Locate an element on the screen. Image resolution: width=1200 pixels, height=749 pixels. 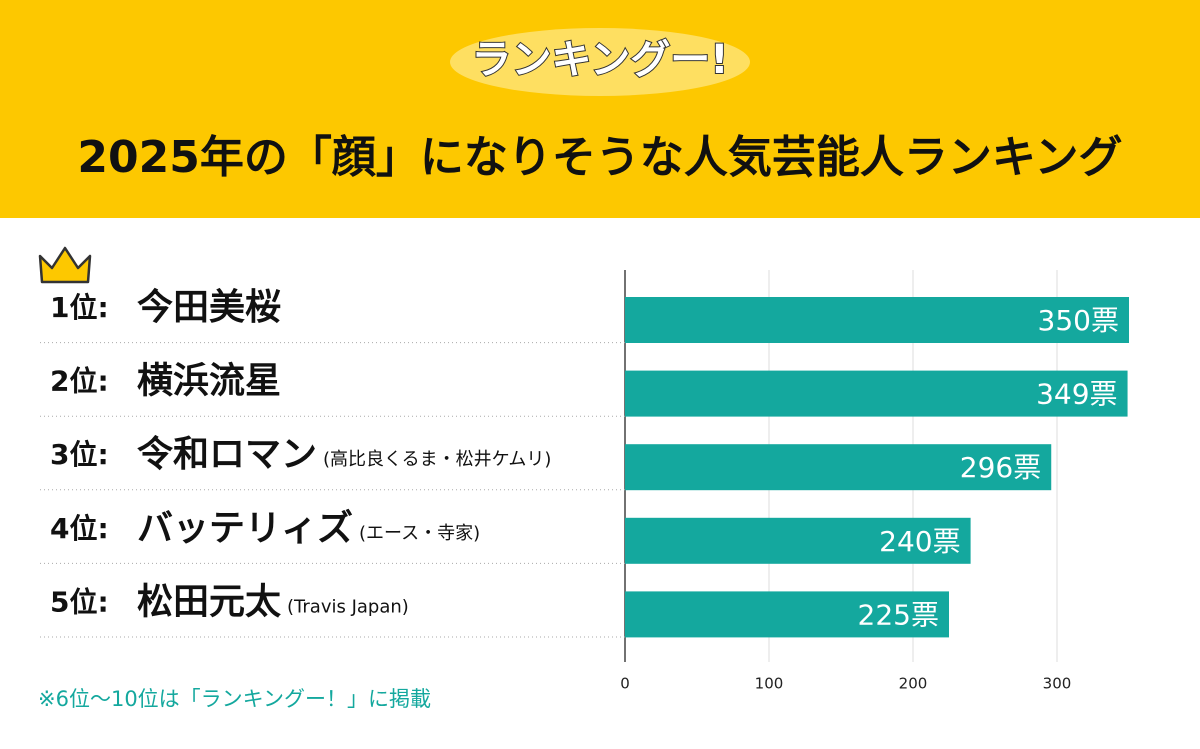
x-tick-label: 300 is located at coordinates (1057, 684).